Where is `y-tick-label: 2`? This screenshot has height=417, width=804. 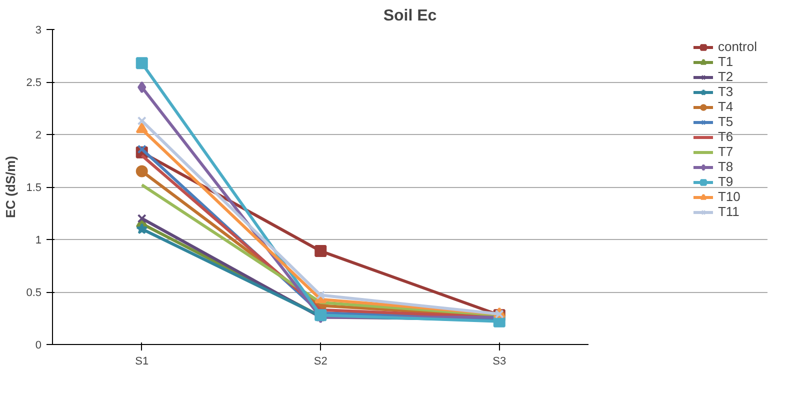
y-tick-label: 2 is located at coordinates (38, 136).